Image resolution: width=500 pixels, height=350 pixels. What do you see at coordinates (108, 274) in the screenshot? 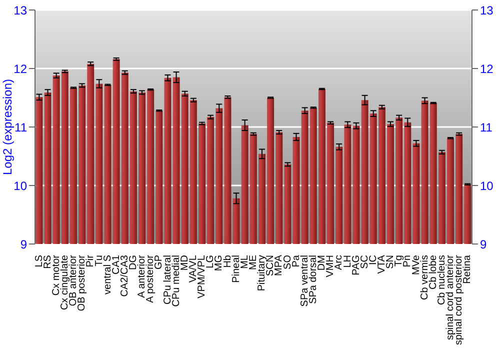
I see `x-tick-label: ventral S` at bounding box center [108, 274].